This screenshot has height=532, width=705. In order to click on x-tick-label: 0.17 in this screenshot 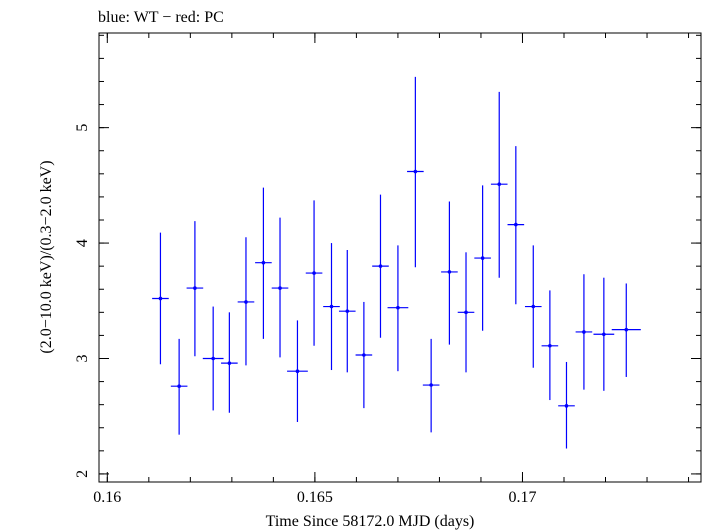, I will do `click(522, 497)`.